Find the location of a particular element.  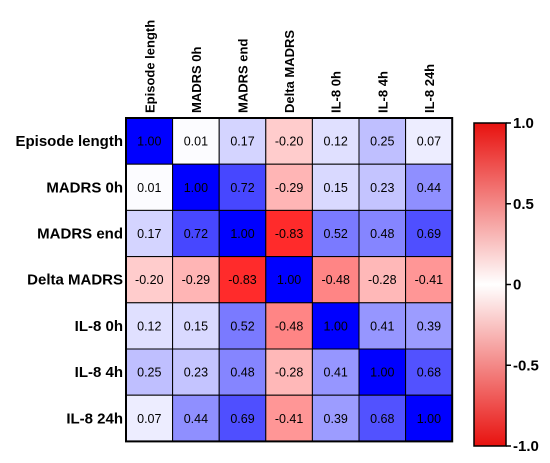

colorbar-gradient is located at coordinates (490, 284).